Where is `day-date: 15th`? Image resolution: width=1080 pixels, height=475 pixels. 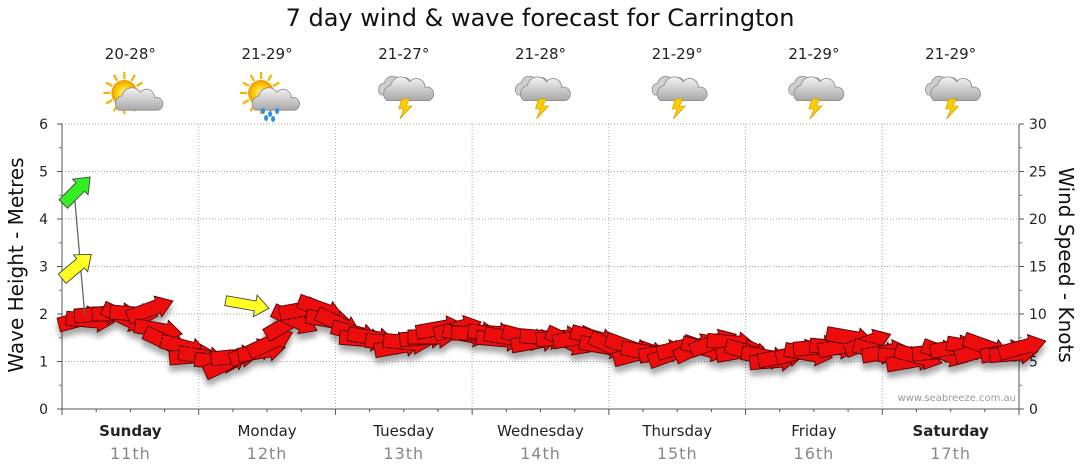
day-date: 15th is located at coordinates (677, 453).